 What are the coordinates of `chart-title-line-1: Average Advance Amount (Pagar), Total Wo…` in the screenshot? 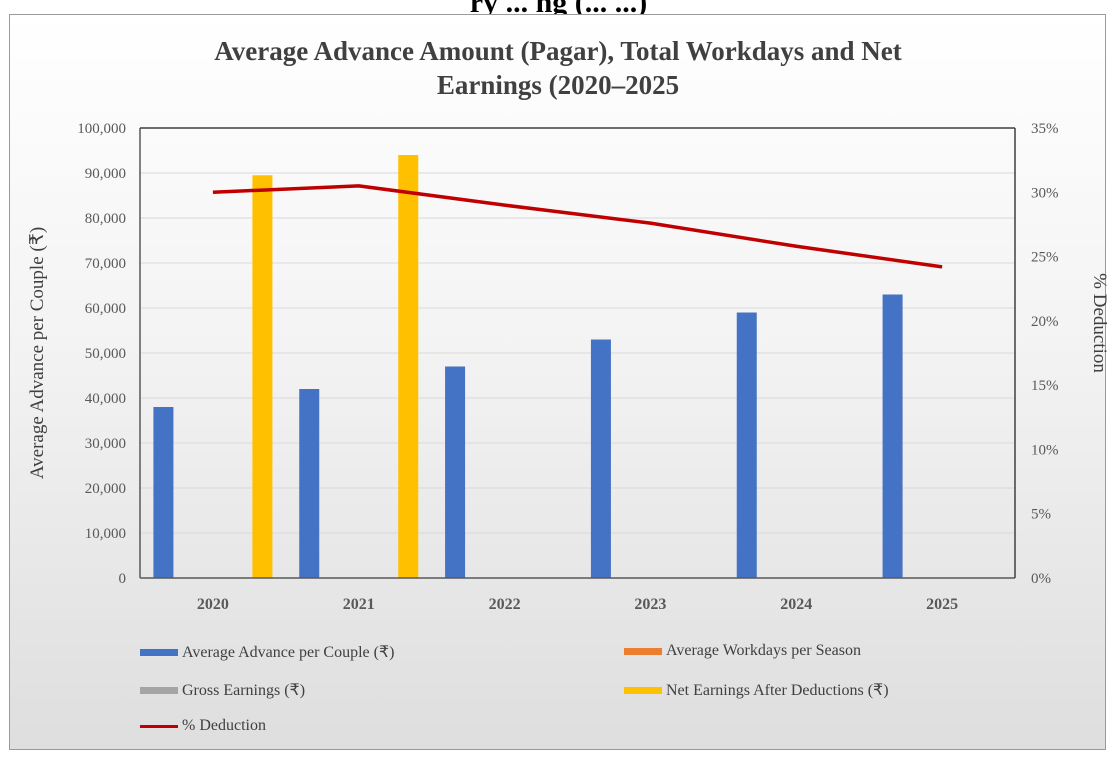 It's located at (558, 51).